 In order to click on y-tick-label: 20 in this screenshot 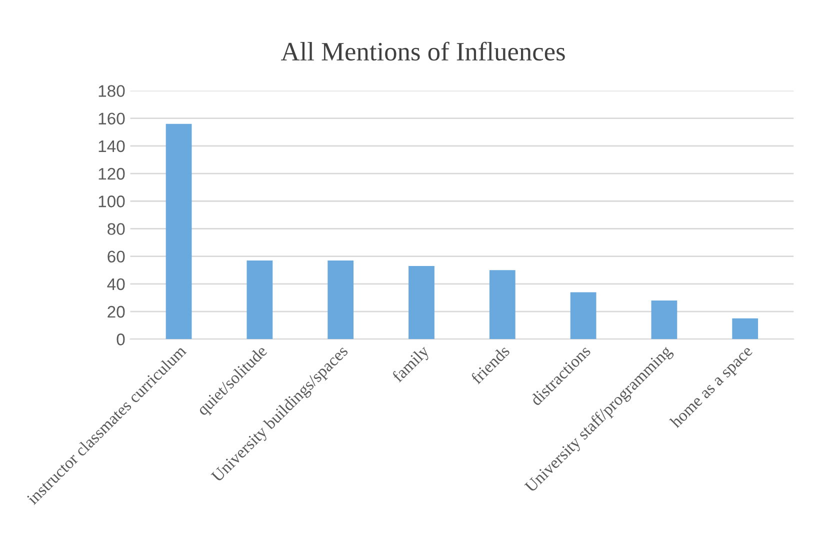, I will do `click(116, 312)`.